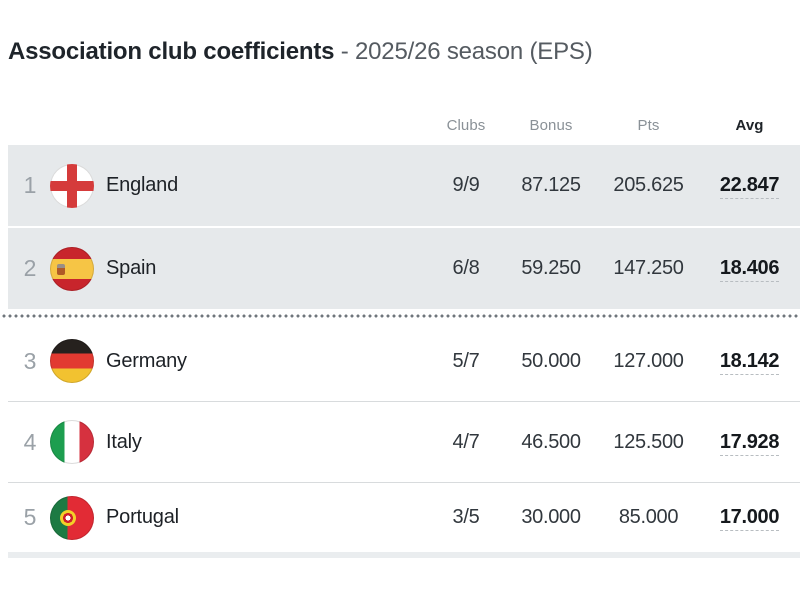 The image size is (800, 591). I want to click on germany-flag-icon, so click(72, 361).